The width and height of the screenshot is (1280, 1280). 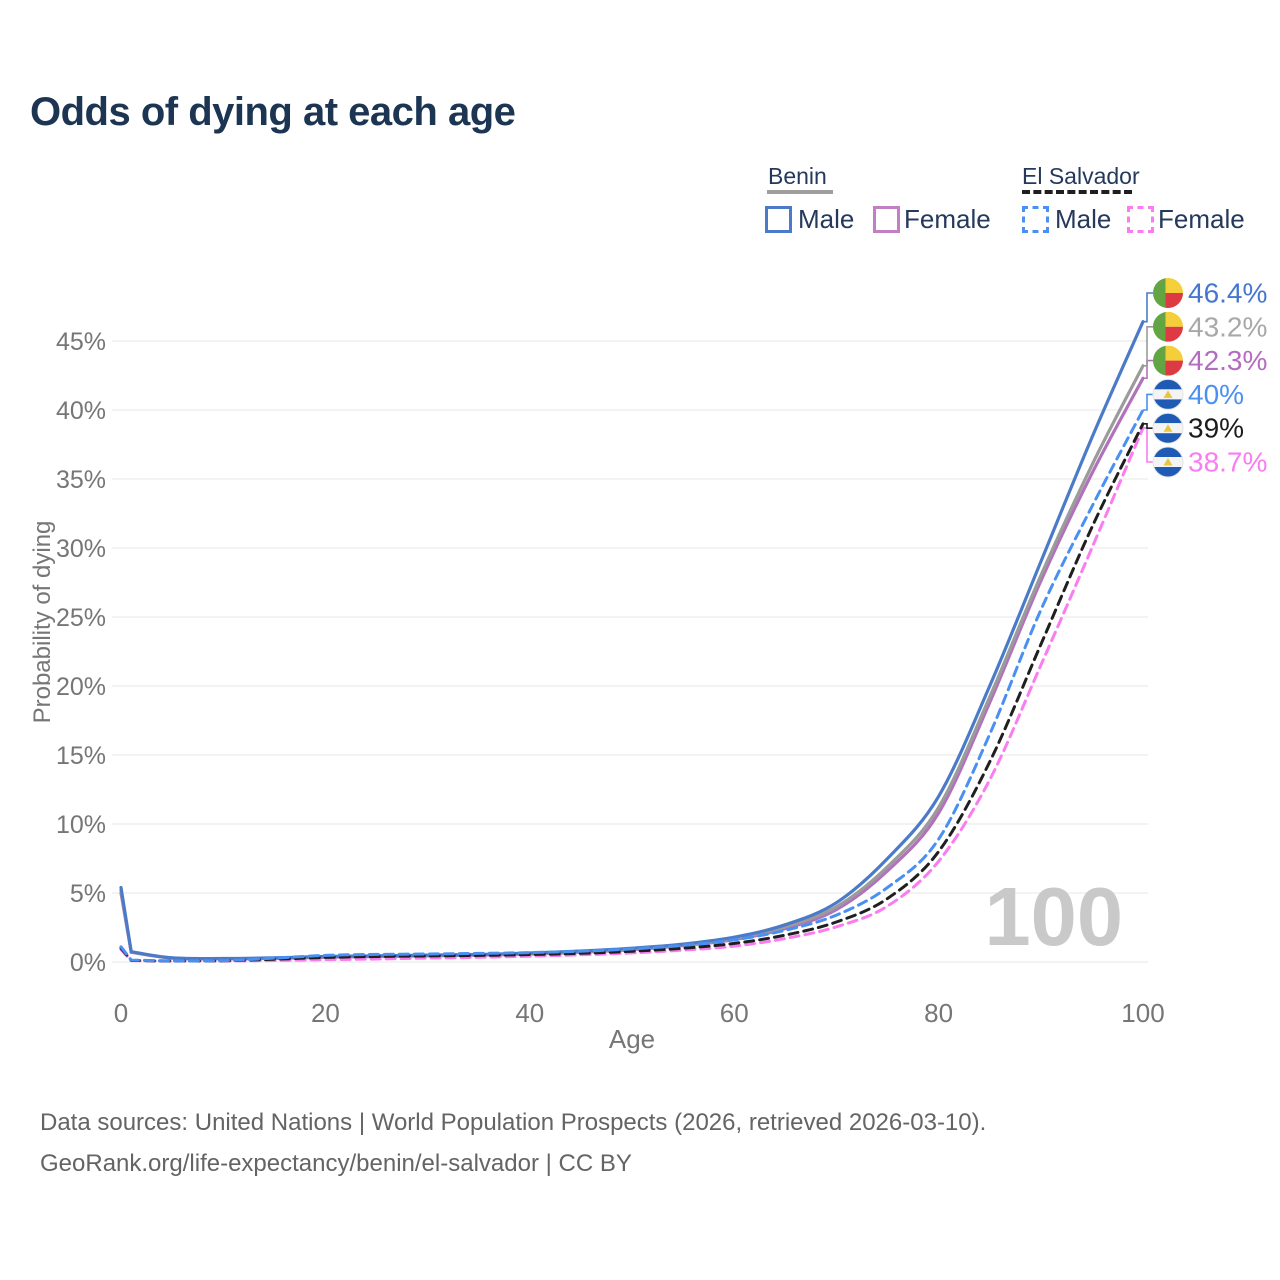 What do you see at coordinates (1035, 219) in the screenshot?
I see `legend-elsalvador-male-swatch` at bounding box center [1035, 219].